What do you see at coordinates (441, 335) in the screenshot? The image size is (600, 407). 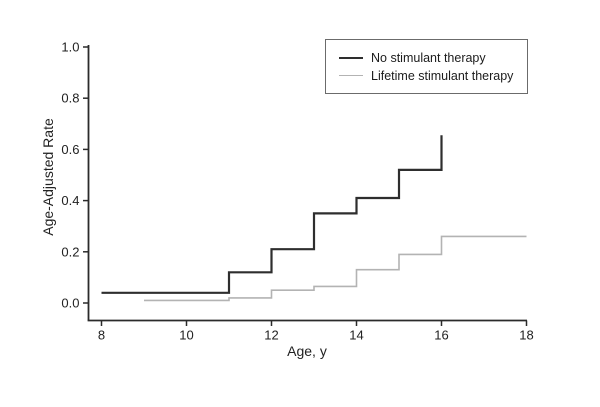 I see `x-tick-label: 16` at bounding box center [441, 335].